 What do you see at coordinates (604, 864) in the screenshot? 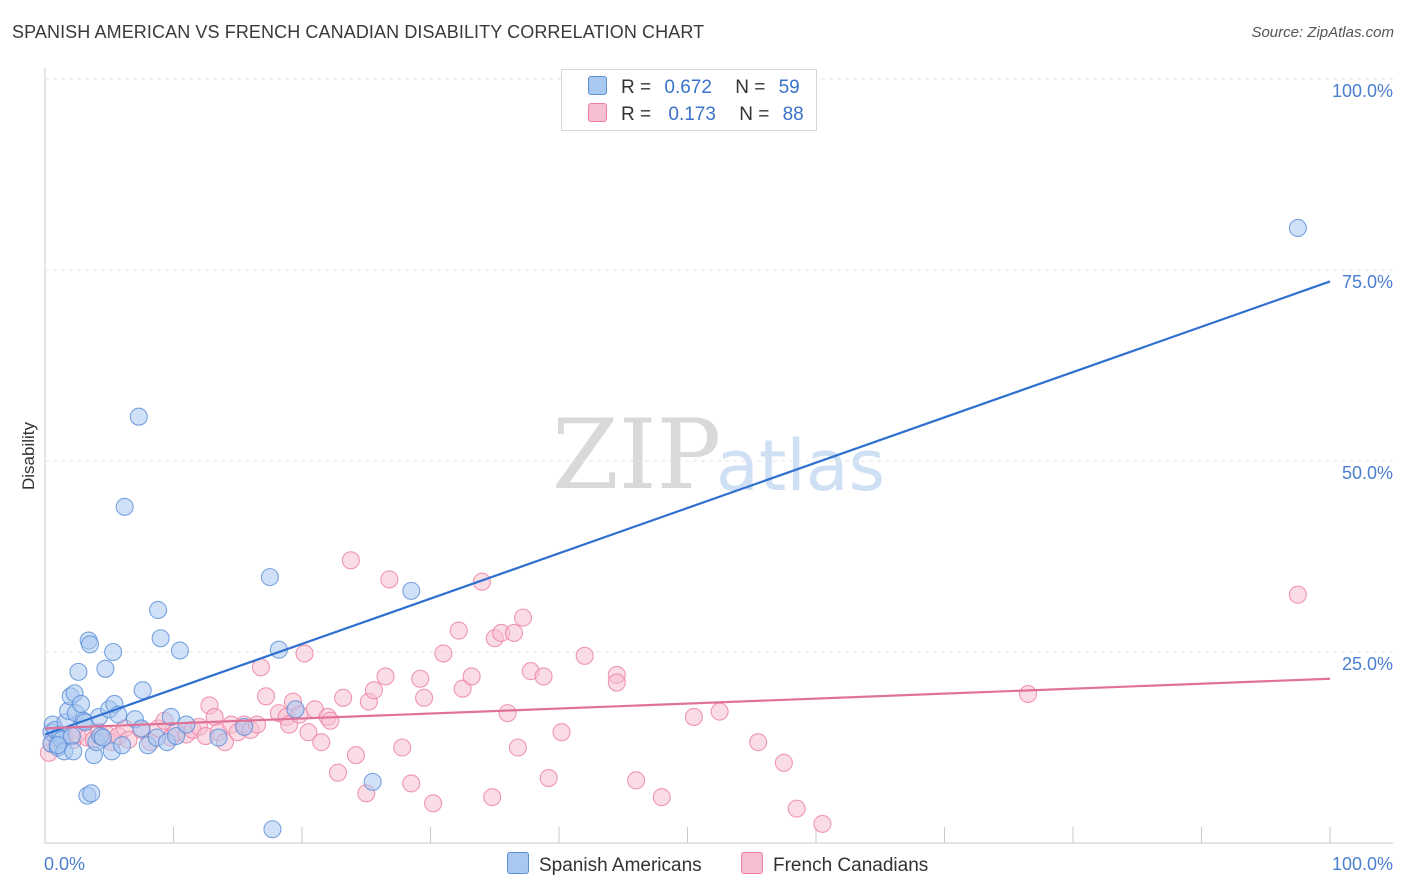
I see `legend-spanish-americans: Spanish Americans` at bounding box center [604, 864].